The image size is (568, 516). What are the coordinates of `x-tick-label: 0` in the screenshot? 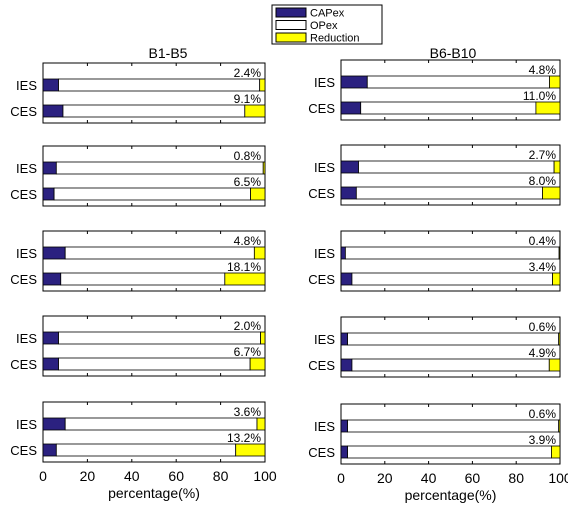 It's located at (43, 476).